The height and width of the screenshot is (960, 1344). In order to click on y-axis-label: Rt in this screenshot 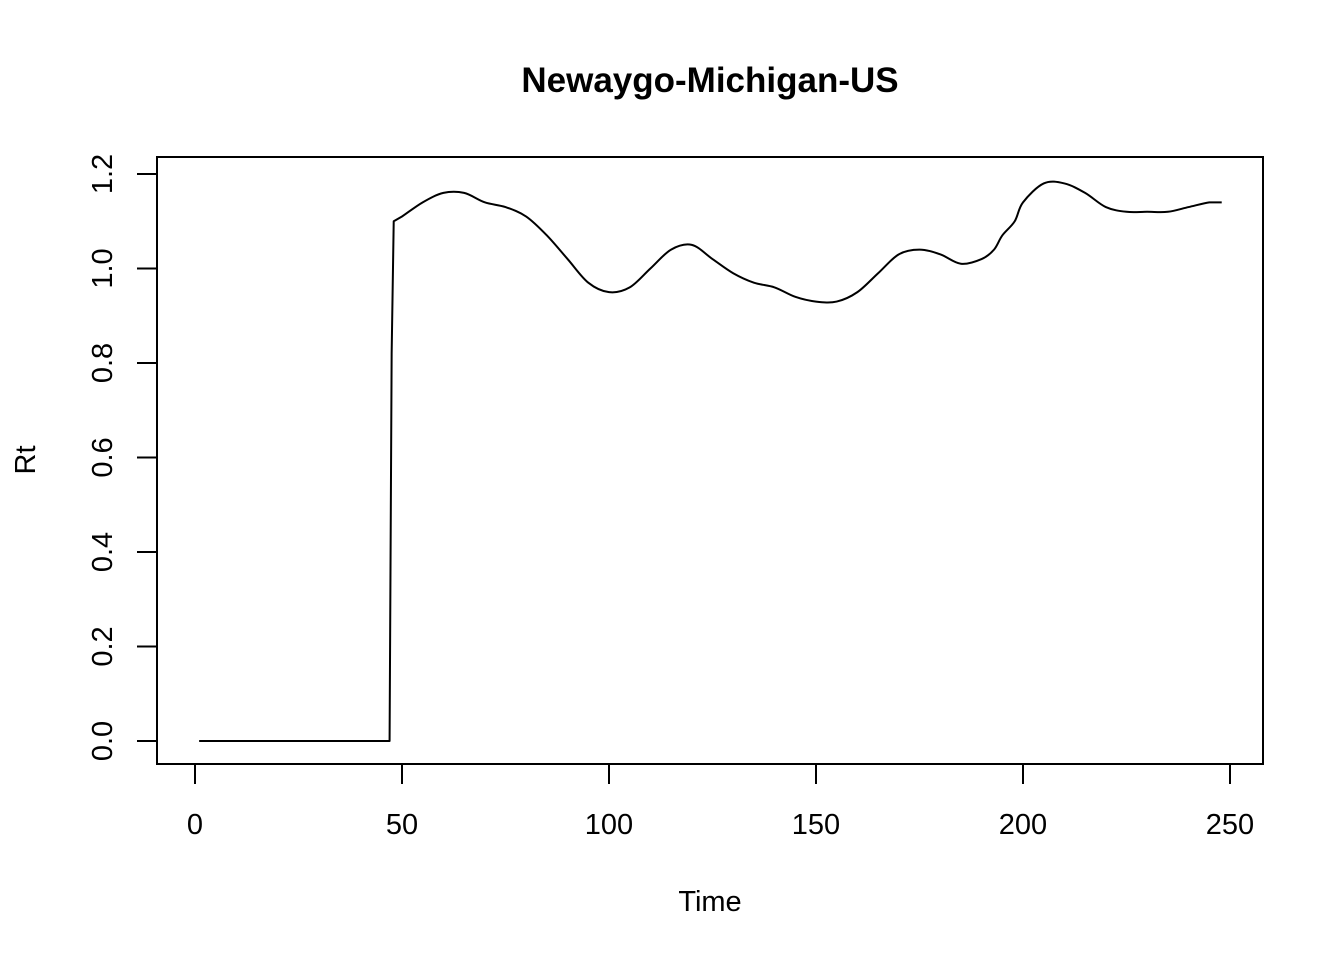, I will do `click(26, 460)`.